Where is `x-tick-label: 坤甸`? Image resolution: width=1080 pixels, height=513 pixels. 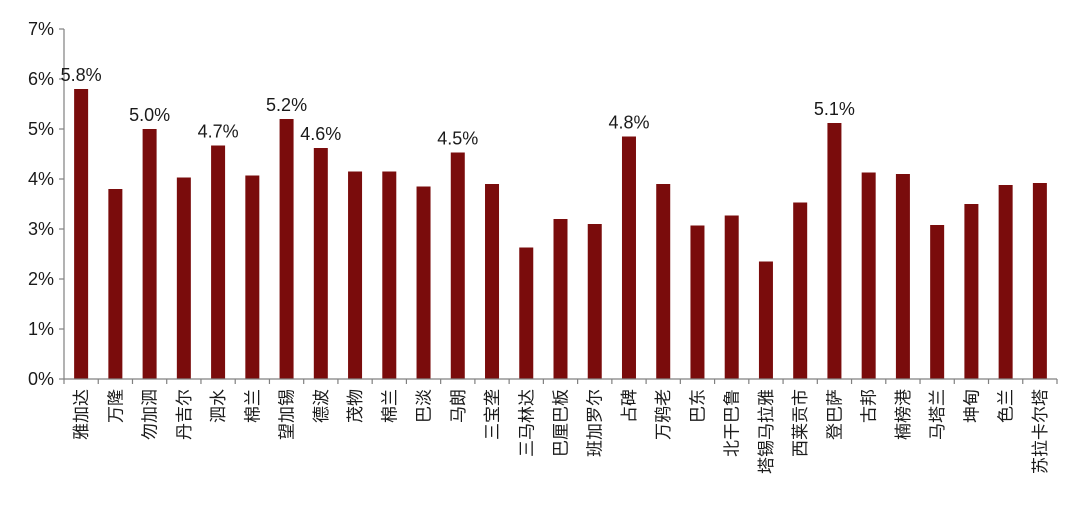
x-tick-label: 坤甸 is located at coordinates (972, 406).